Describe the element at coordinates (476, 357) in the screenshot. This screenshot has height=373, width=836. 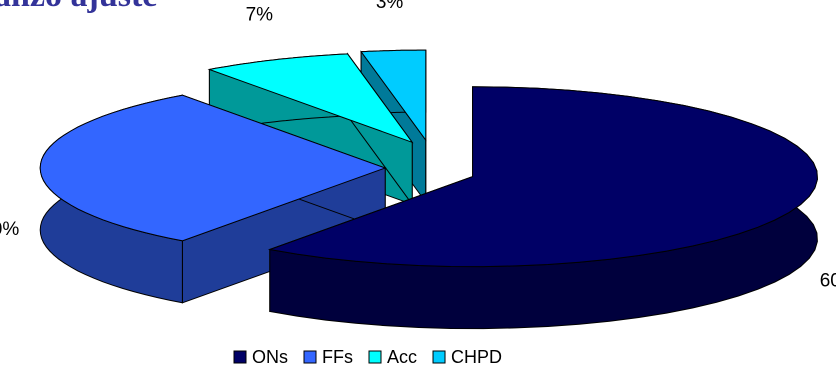
I see `legend-label: CHPD` at that location.